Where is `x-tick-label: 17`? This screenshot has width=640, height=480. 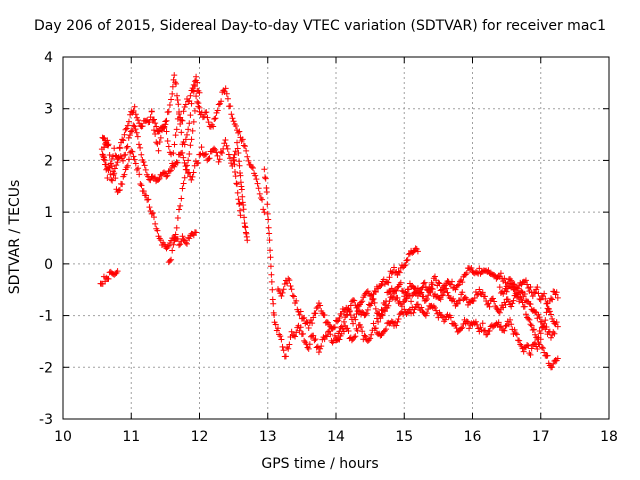 x-tick-label: 17 is located at coordinates (541, 437).